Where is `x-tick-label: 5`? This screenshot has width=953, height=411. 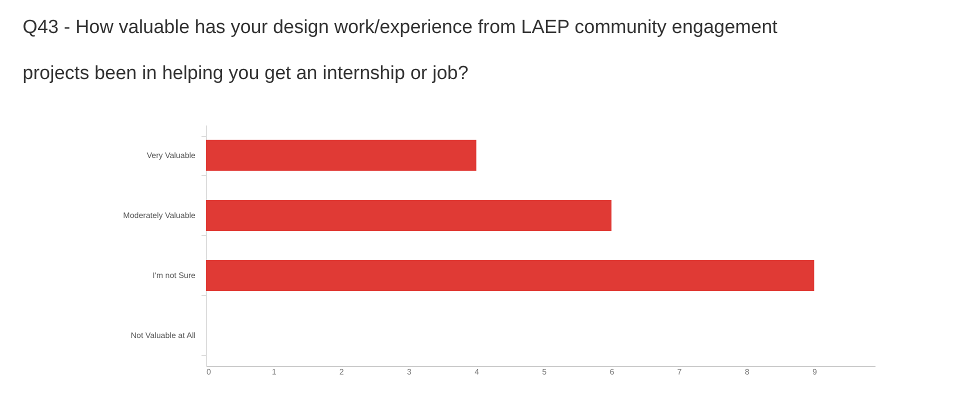 x-tick-label: 5 is located at coordinates (545, 372).